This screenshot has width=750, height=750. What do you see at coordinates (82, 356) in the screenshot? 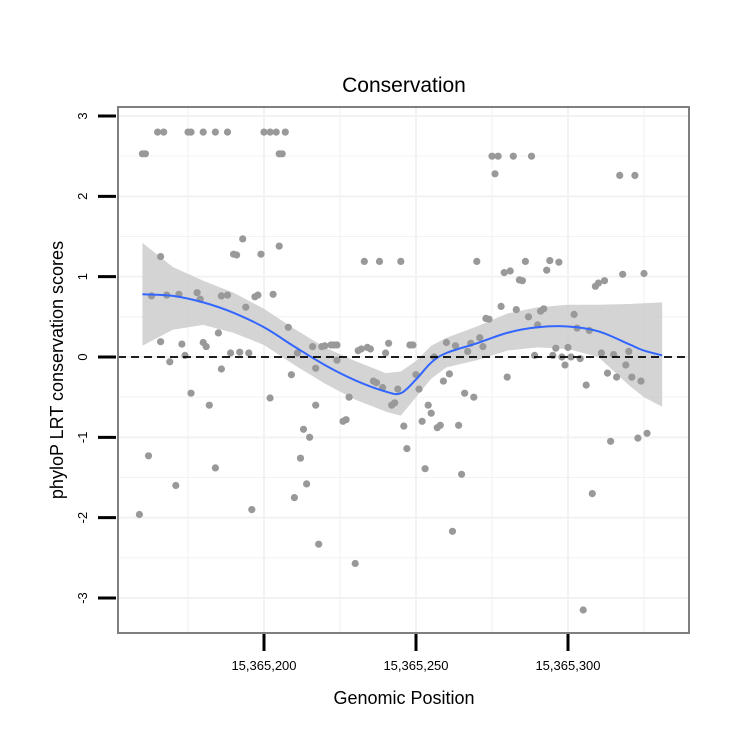
I see `y-tick-label: 0` at bounding box center [82, 356].